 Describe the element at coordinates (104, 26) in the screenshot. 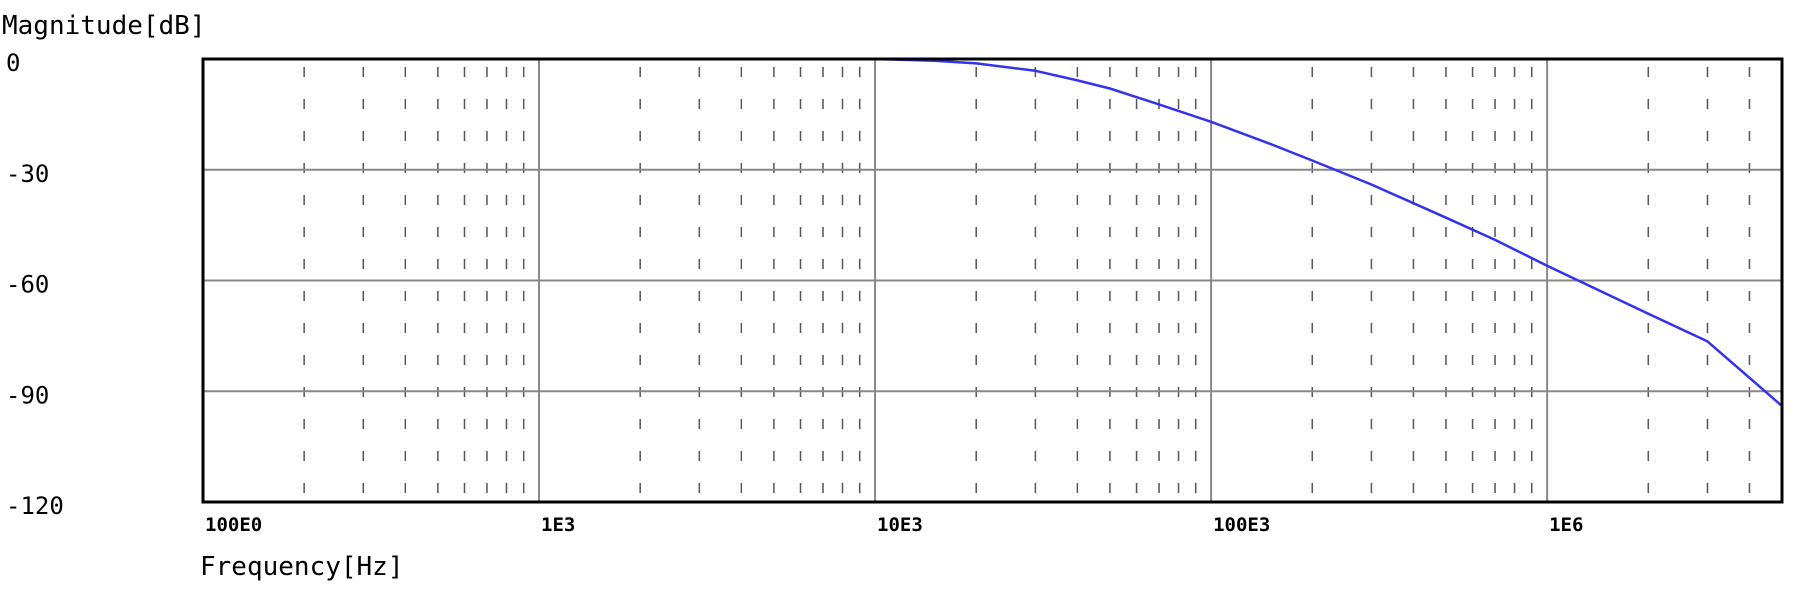

I see `y-axis-label: Magnitude[dB]` at that location.